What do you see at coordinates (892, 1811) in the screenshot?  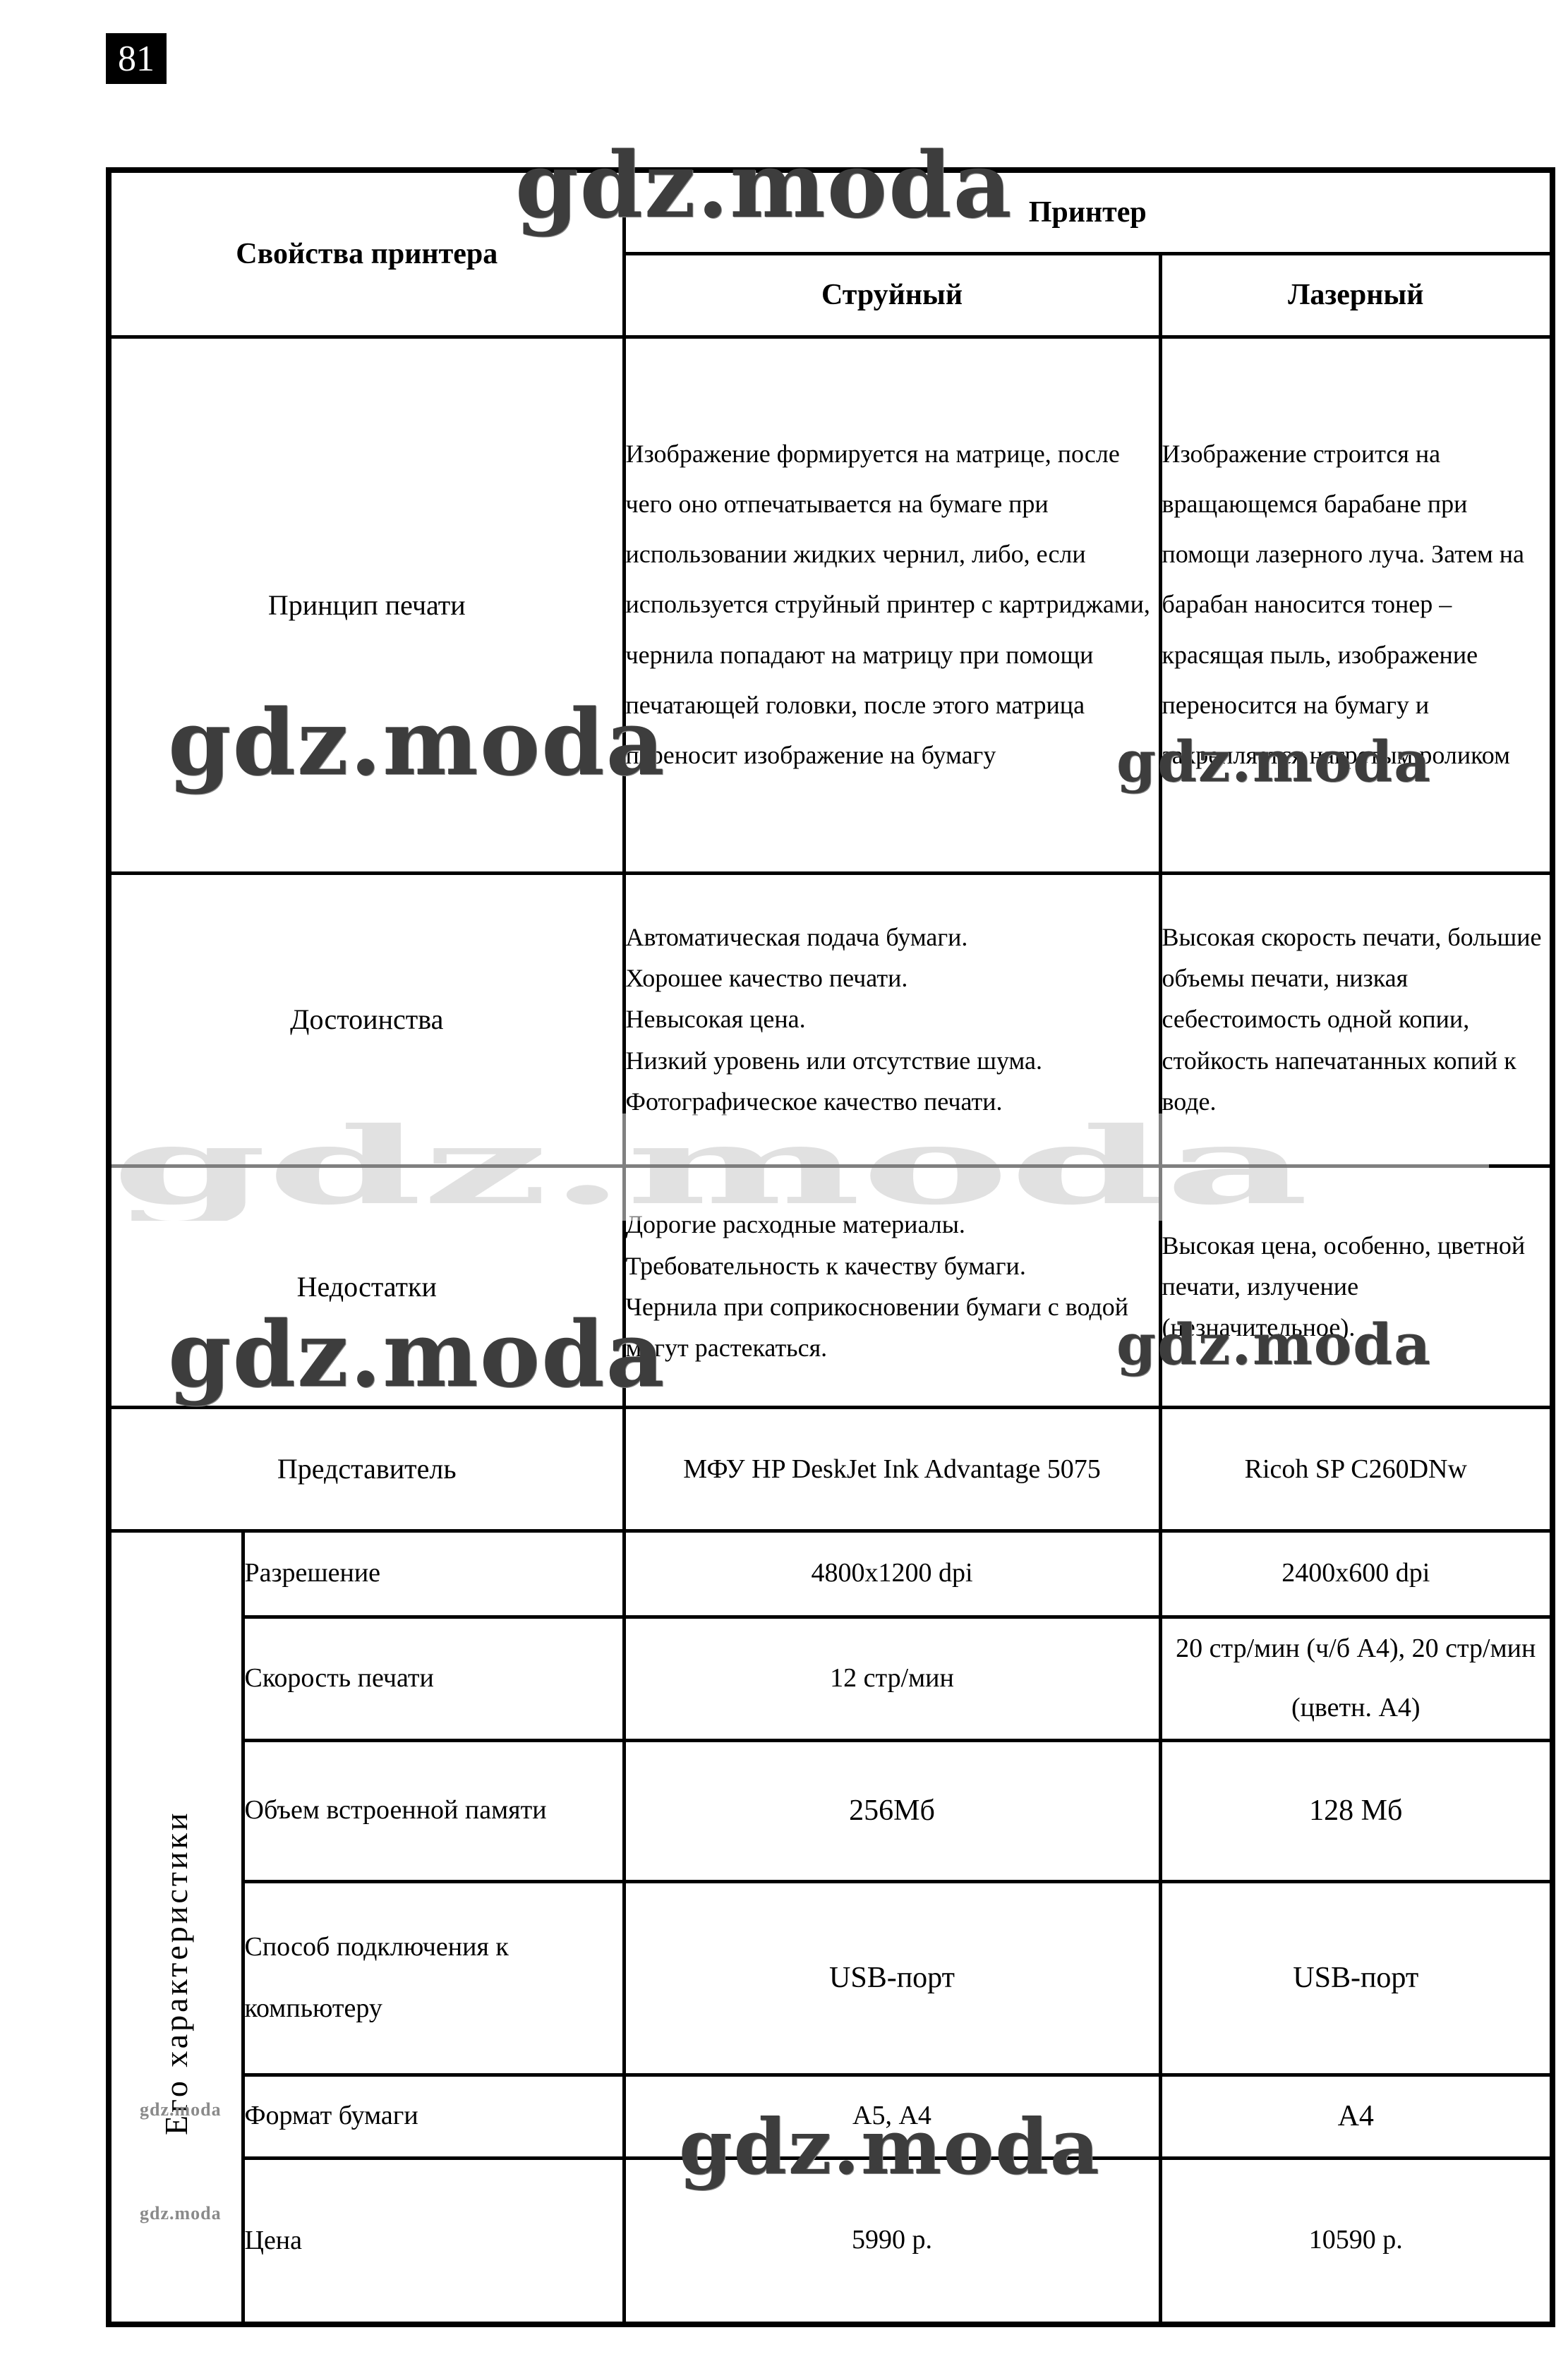 I see `cell-memory-inkjet: 256Мб` at bounding box center [892, 1811].